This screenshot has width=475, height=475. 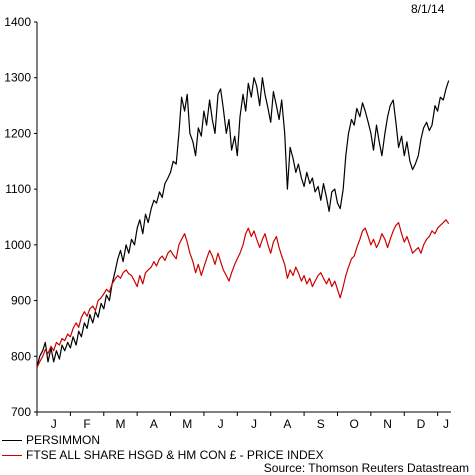 I want to click on y-tick-label: 1300, so click(x=17, y=78).